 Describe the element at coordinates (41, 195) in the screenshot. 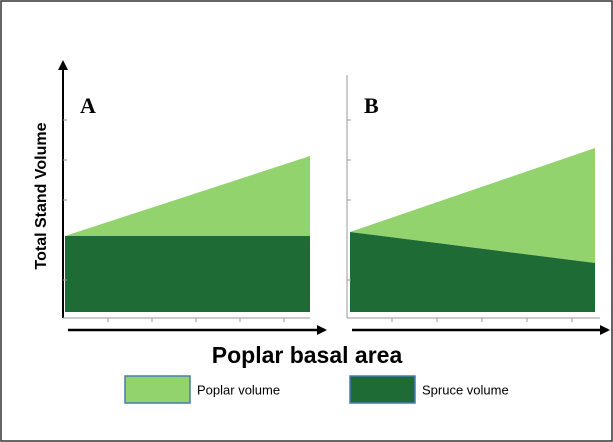

I see `y-axis-label: Total Stand Volume` at that location.